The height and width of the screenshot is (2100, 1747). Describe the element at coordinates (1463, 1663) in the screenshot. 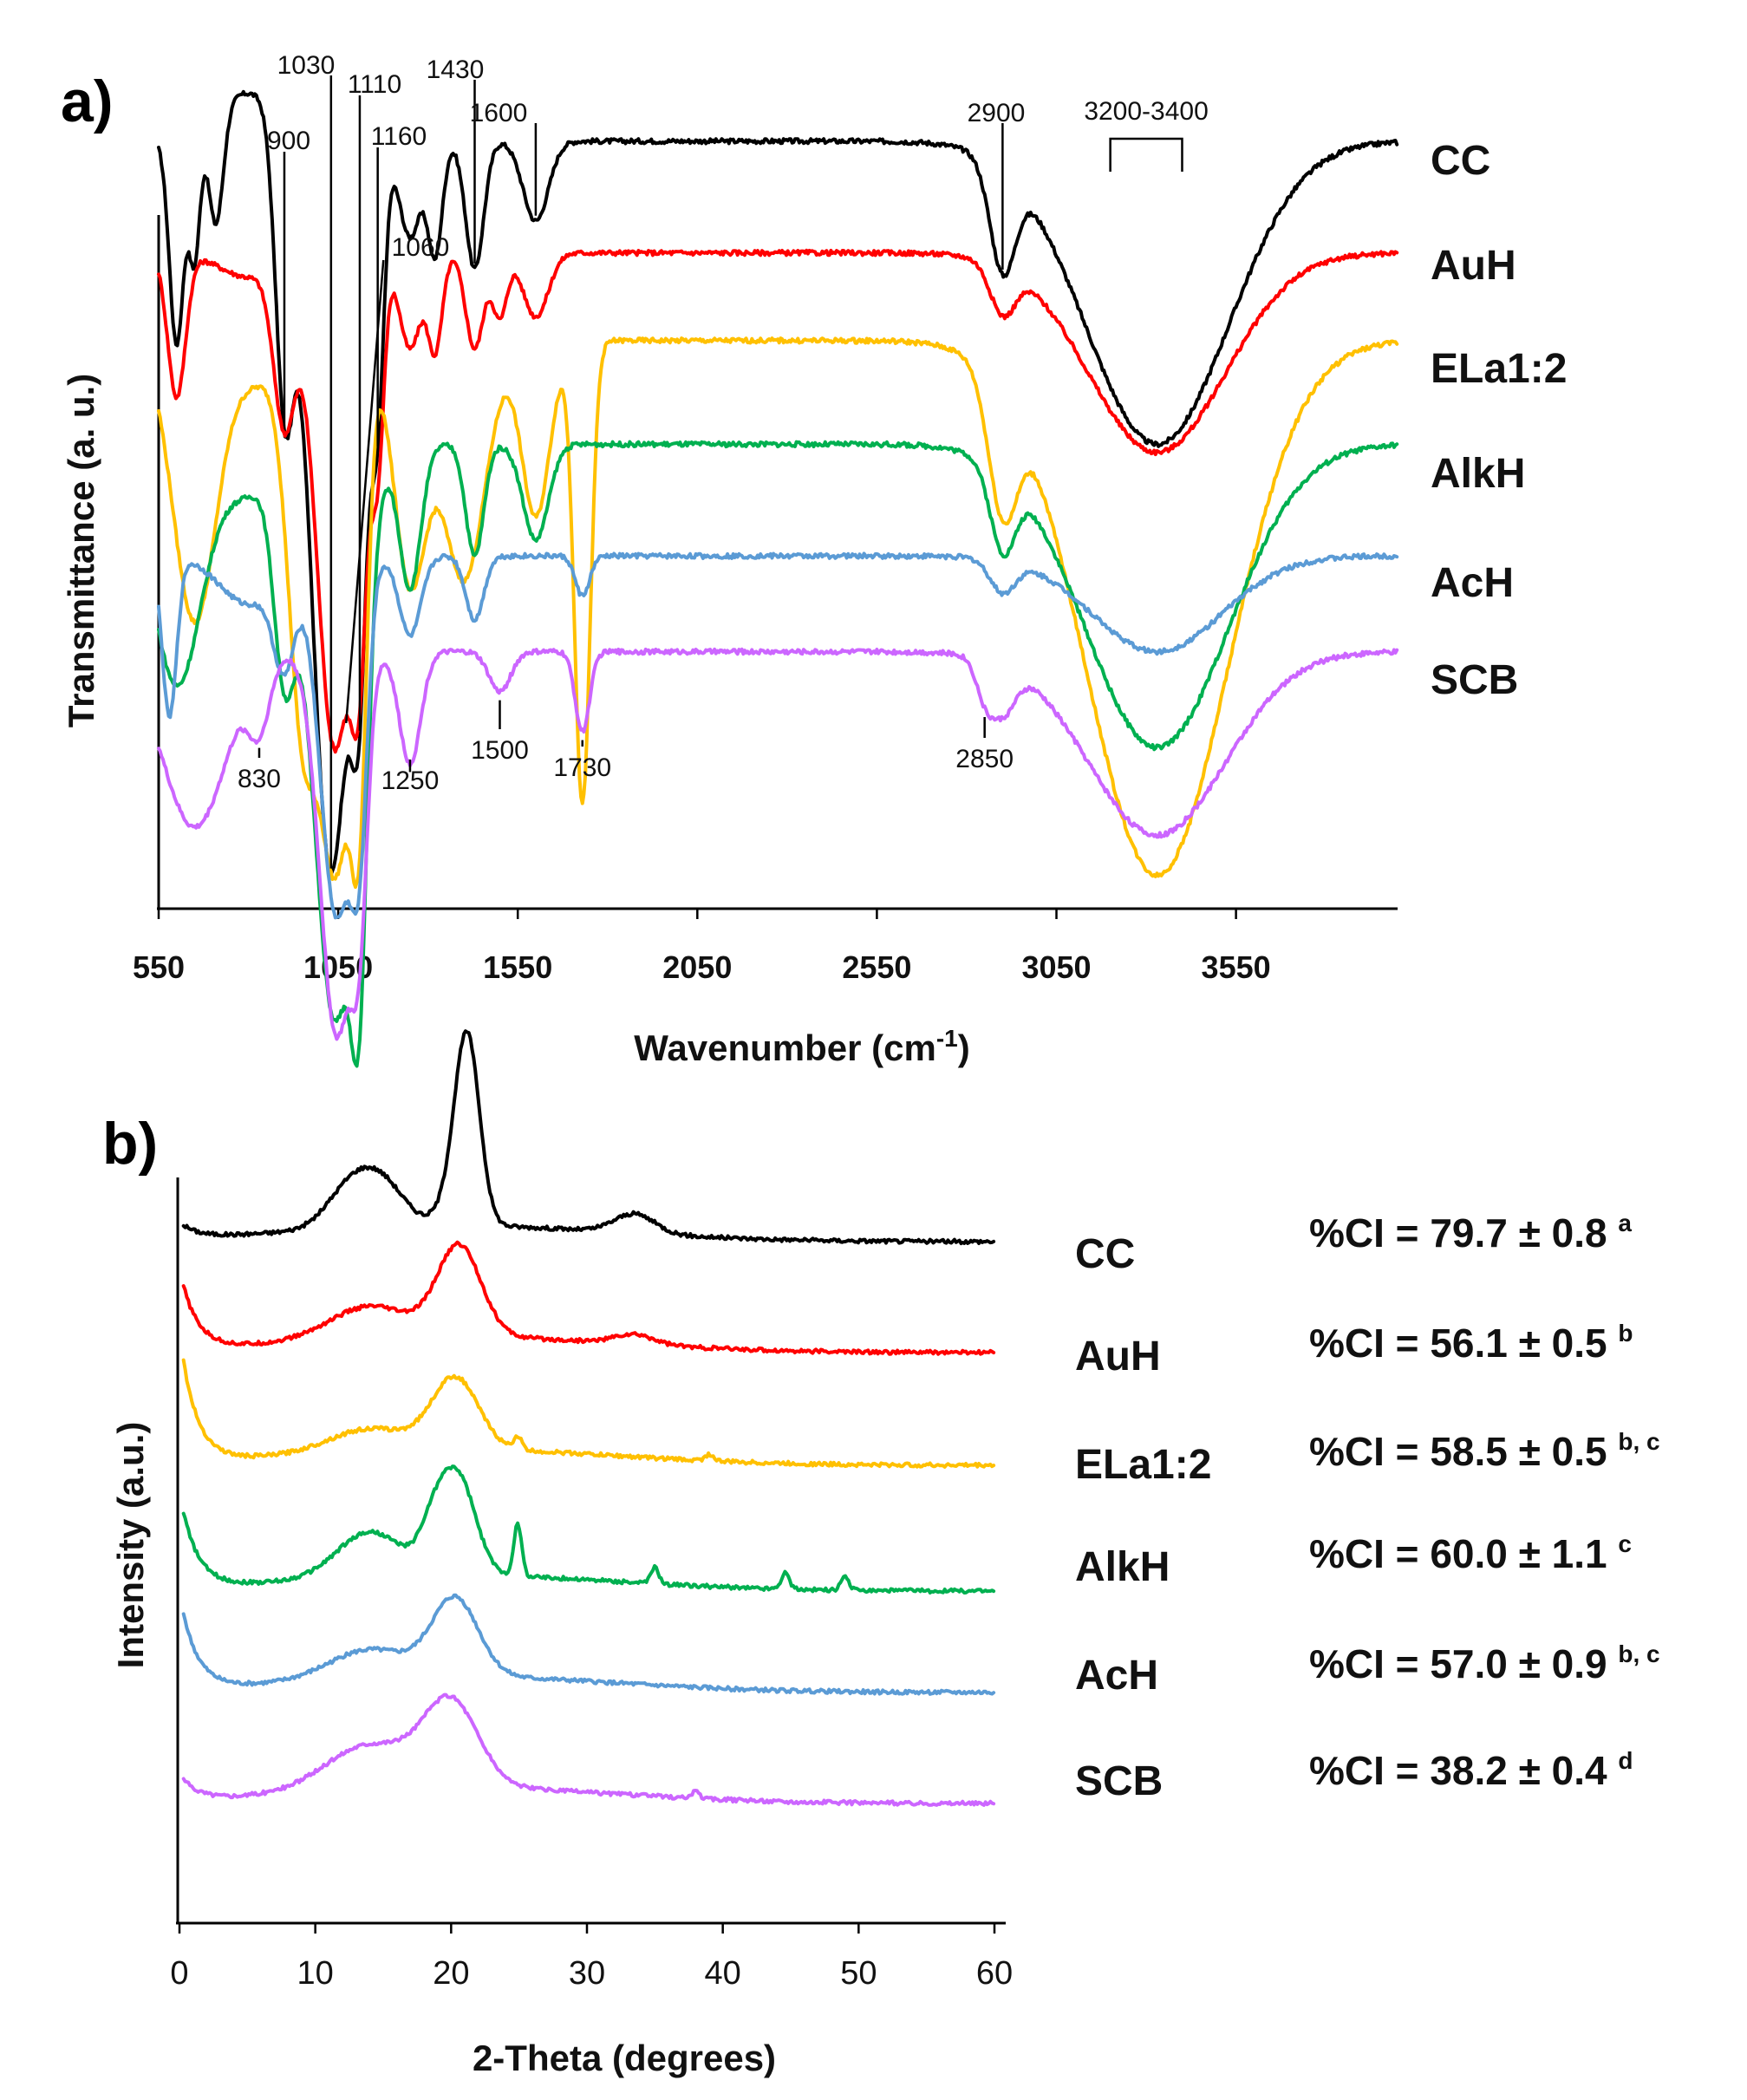

I see `crystallinity-value: %CI = 57.0 ± 0.9` at that location.